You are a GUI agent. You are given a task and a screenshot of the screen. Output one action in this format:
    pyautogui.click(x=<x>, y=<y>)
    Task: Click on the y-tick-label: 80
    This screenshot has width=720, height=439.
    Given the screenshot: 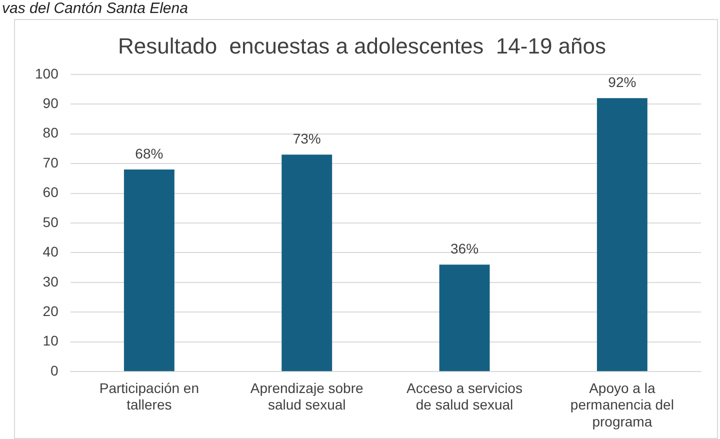 What is the action you would take?
    pyautogui.click(x=50, y=132)
    